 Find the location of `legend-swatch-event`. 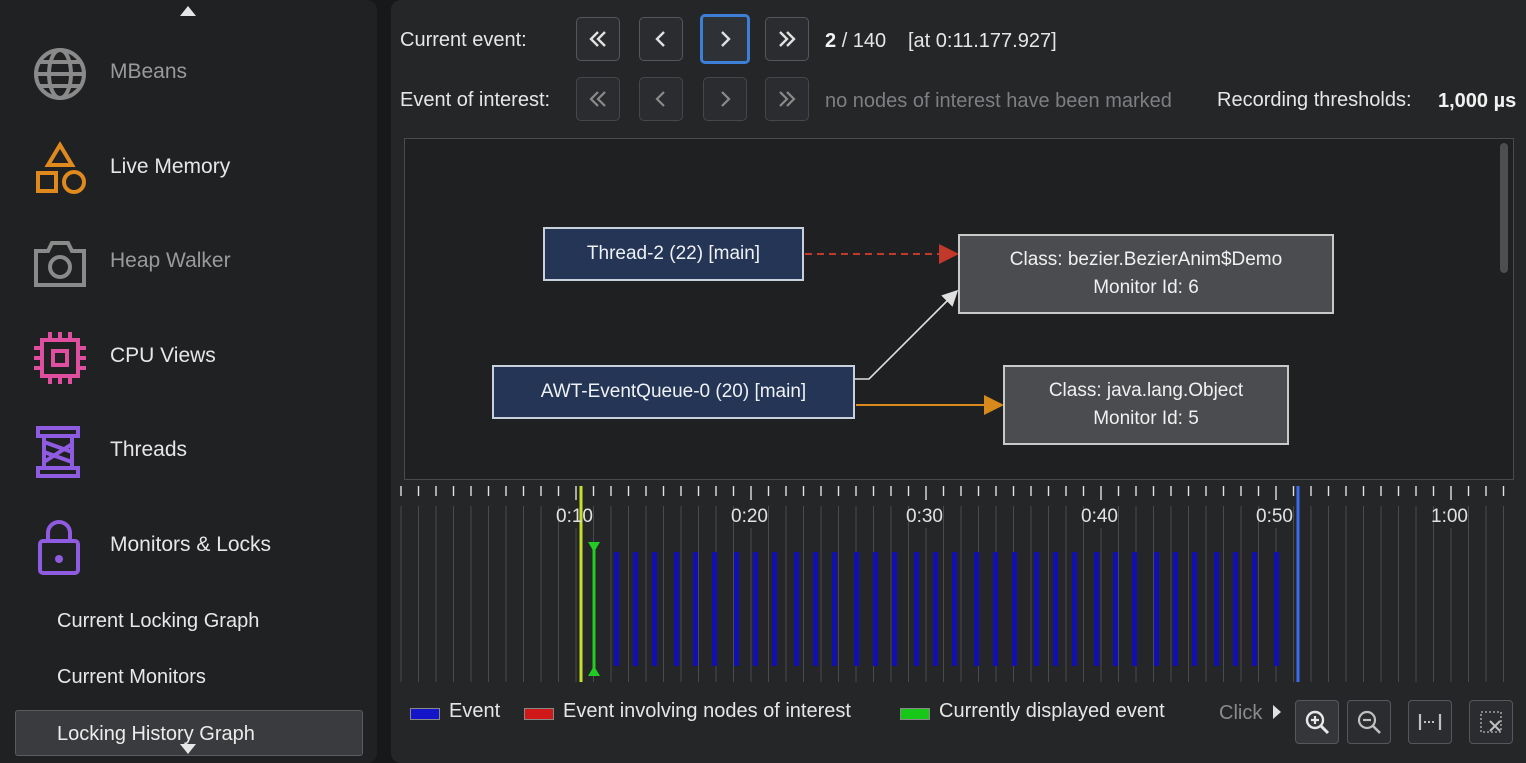

legend-swatch-event is located at coordinates (425, 714).